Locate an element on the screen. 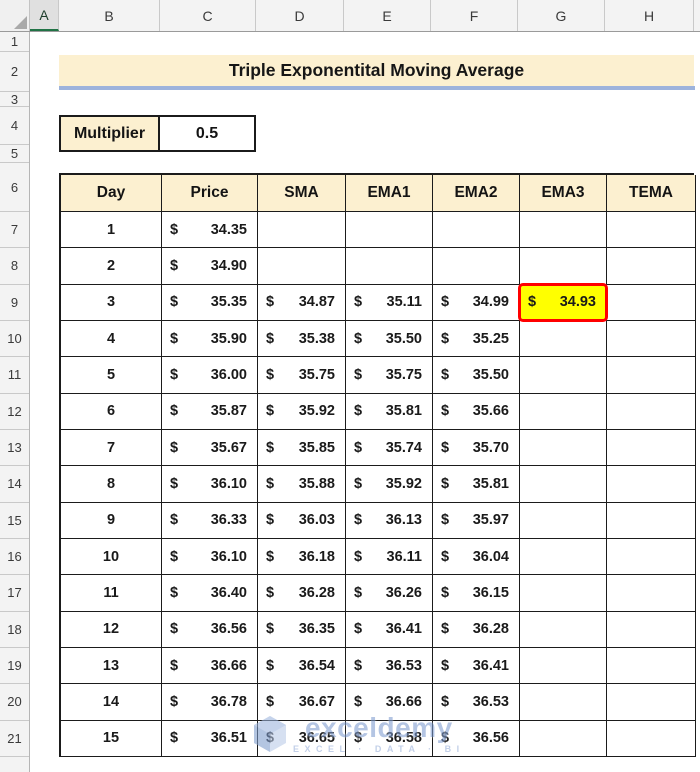 The width and height of the screenshot is (700, 772). cell-day: 7 is located at coordinates (111, 448).